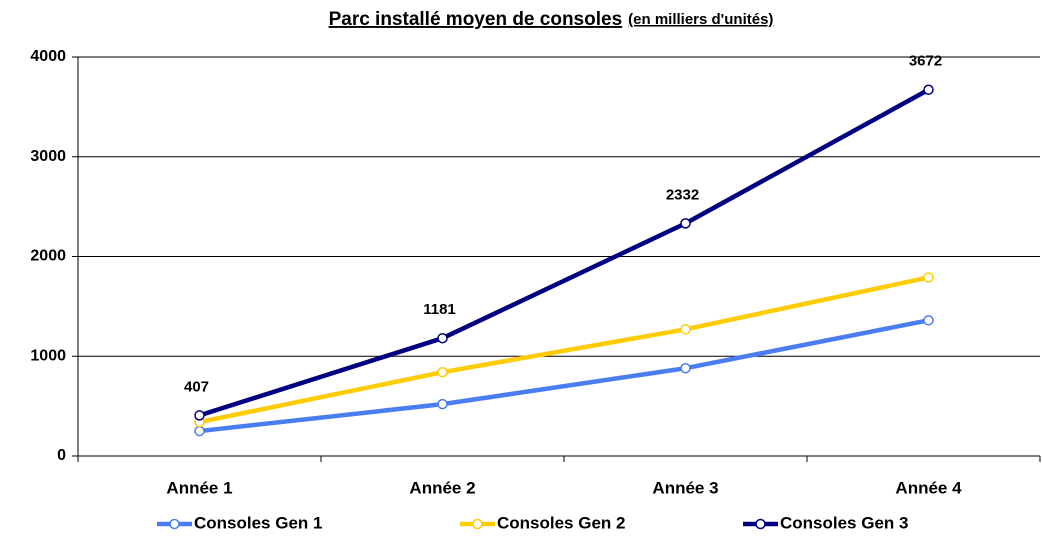  Describe the element at coordinates (561, 522) in the screenshot. I see `legend-label: Consoles Gen 2` at that location.